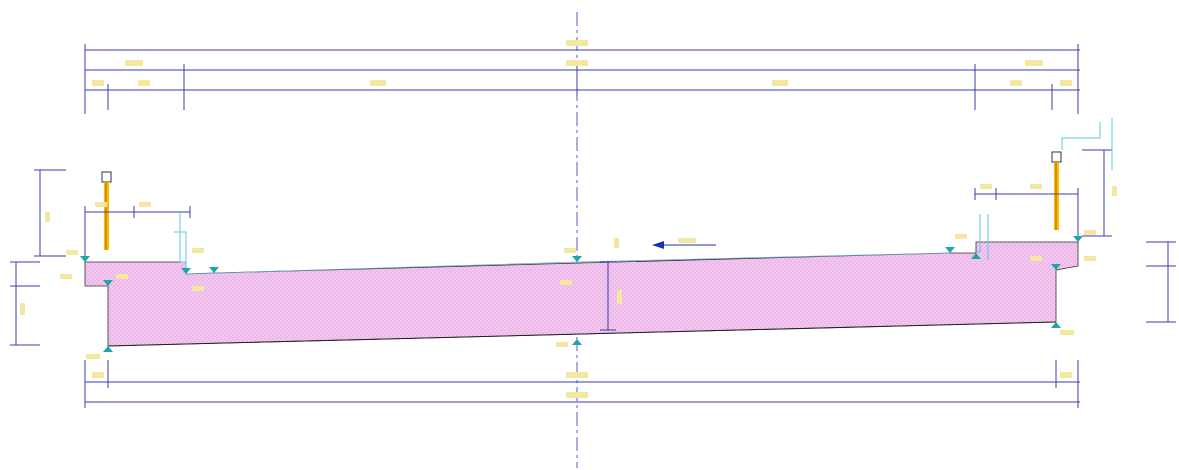 This screenshot has width=1179, height=470. What do you see at coordinates (582, 63) in the screenshot?
I see `top-dimension-labels` at bounding box center [582, 63].